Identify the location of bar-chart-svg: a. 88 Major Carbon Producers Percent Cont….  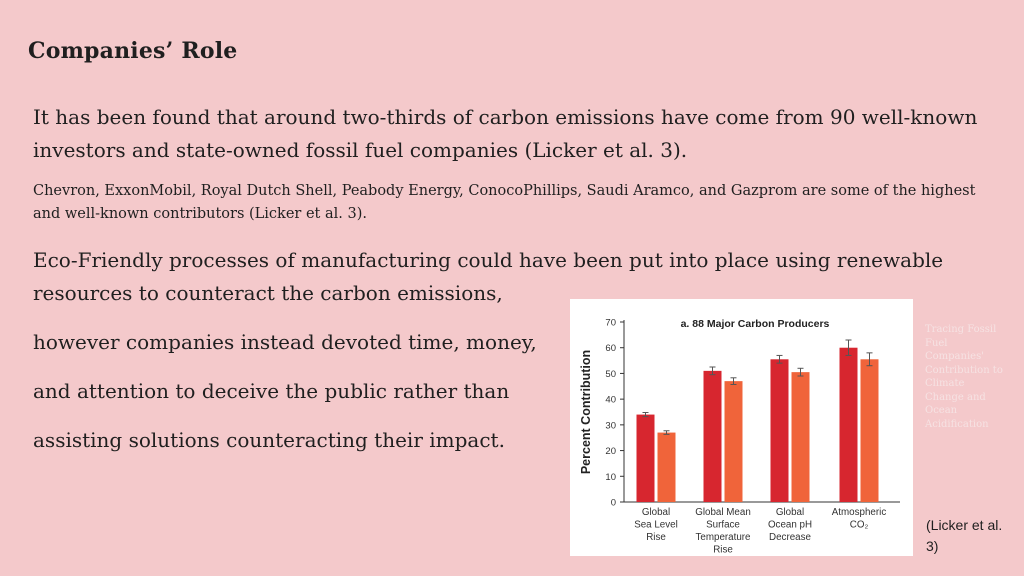
(739, 437).